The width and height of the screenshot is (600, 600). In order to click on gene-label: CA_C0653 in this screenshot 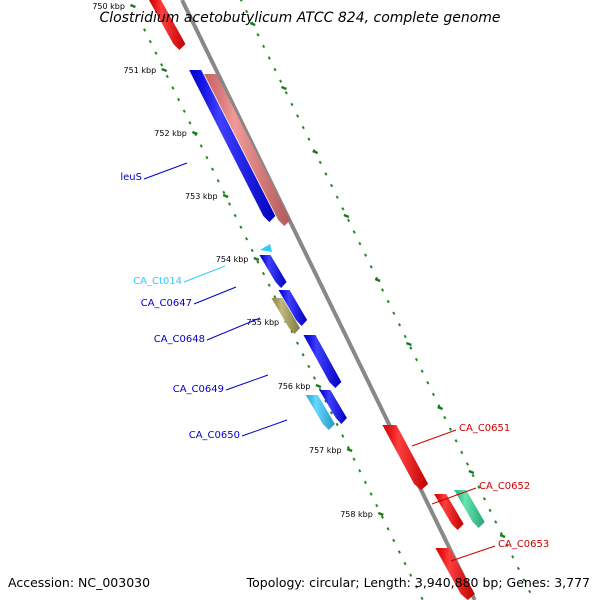, I will do `click(523, 544)`.